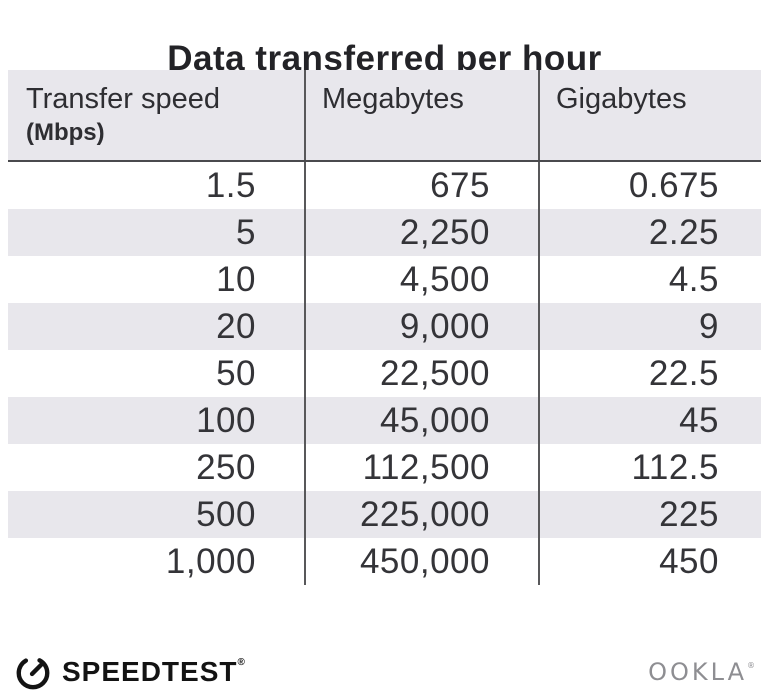  Describe the element at coordinates (649, 326) in the screenshot. I see `cell-gigabytes: 9` at that location.